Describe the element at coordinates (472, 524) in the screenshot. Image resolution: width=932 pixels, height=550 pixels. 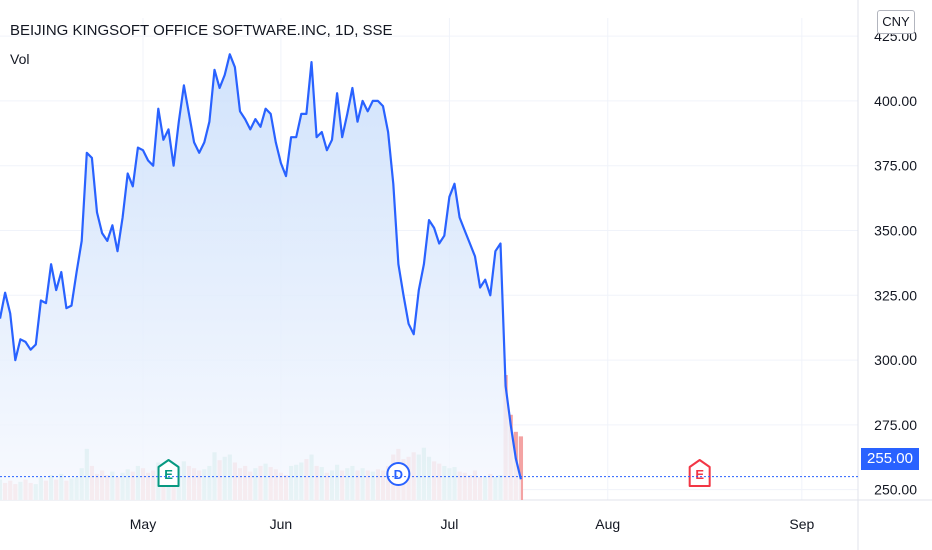
I see `time-axis: May Jun Jul Aug Sep` at that location.